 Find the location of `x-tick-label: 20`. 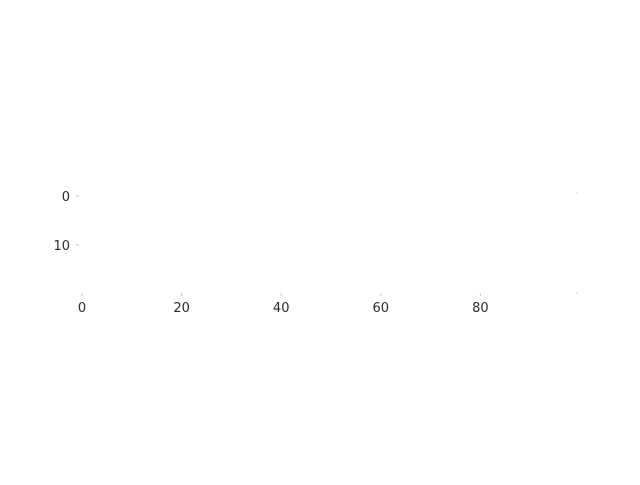

x-tick-label: 20 is located at coordinates (181, 308).